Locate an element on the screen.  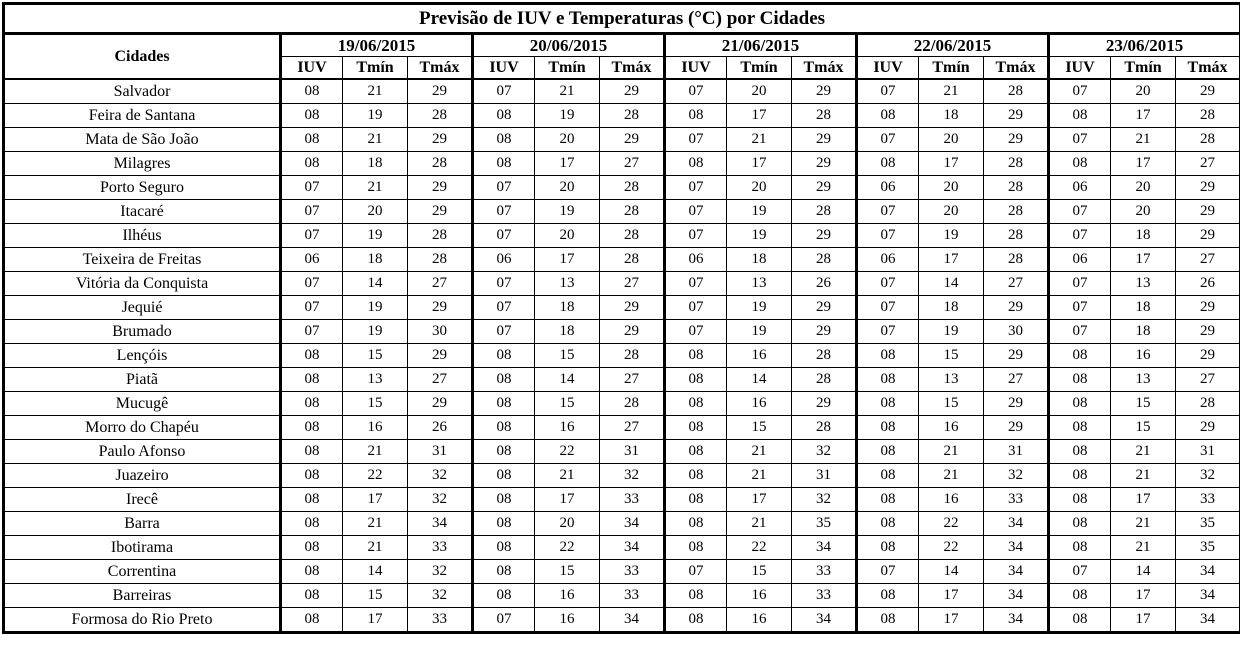
city-cell: Formosa do Rio Preto is located at coordinates (142, 620).